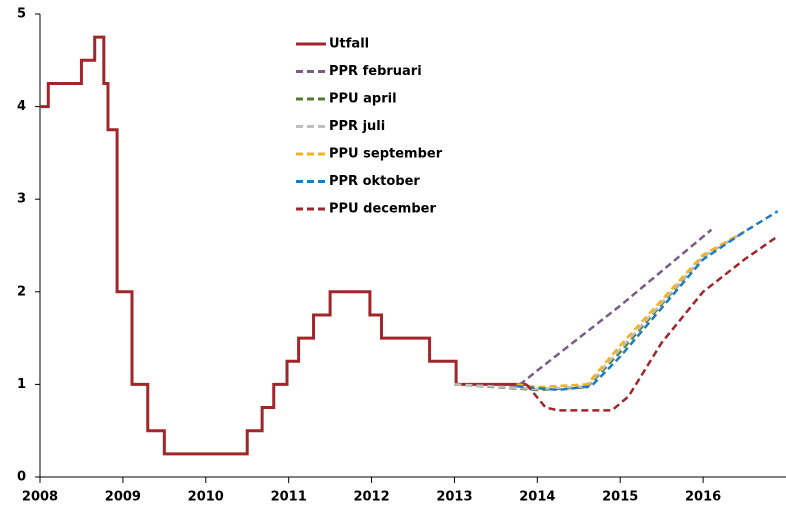 The width and height of the screenshot is (786, 512). What do you see at coordinates (386, 154) in the screenshot?
I see `legend-label: PPU september` at bounding box center [386, 154].